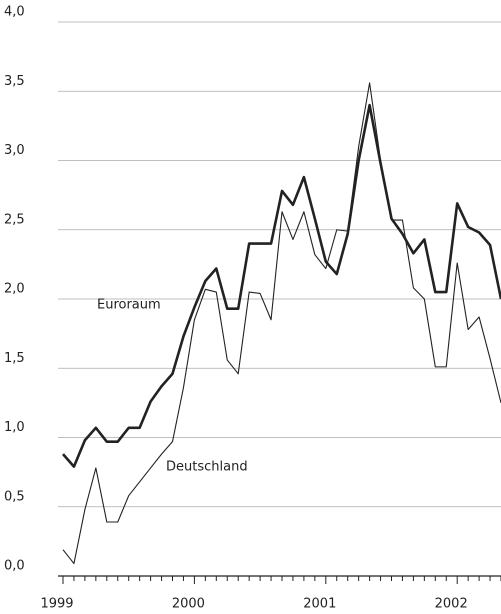 The image size is (501, 614). What do you see at coordinates (188, 604) in the screenshot?
I see `x-tick-label: 2000` at bounding box center [188, 604].